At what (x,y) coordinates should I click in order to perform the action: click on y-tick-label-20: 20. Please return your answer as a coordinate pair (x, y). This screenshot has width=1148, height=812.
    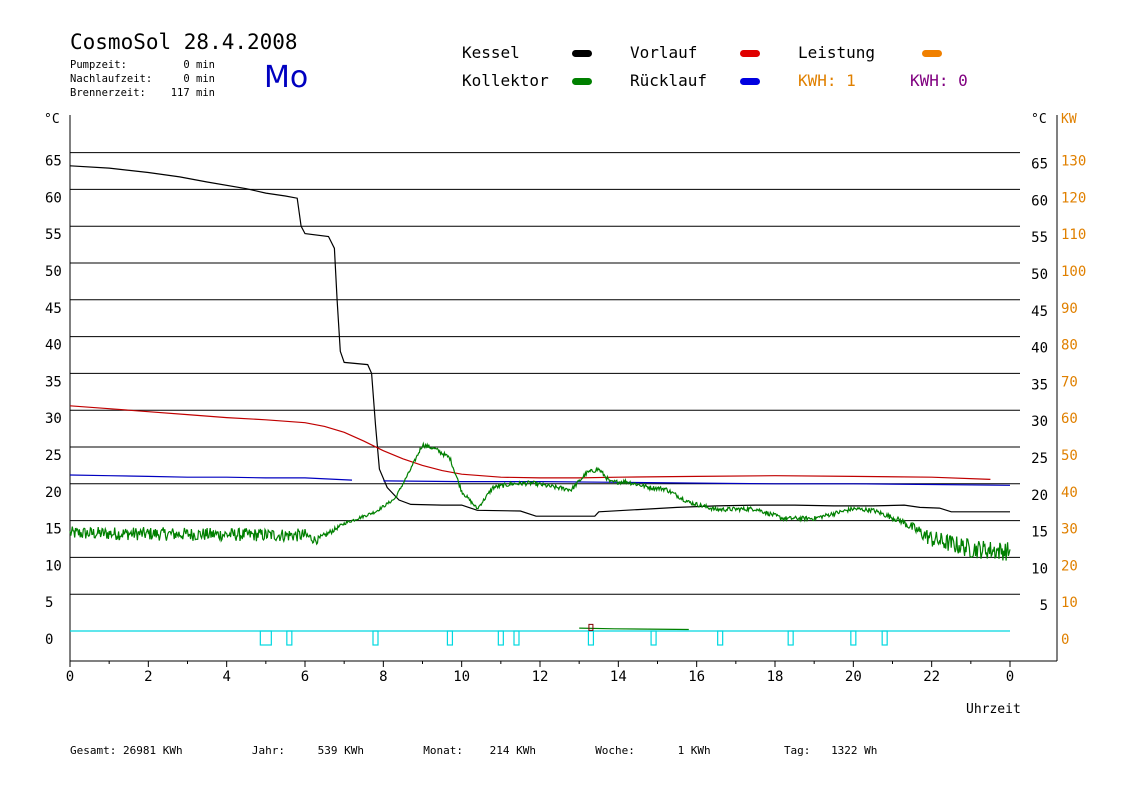
    Looking at the image, I should click on (53, 493).